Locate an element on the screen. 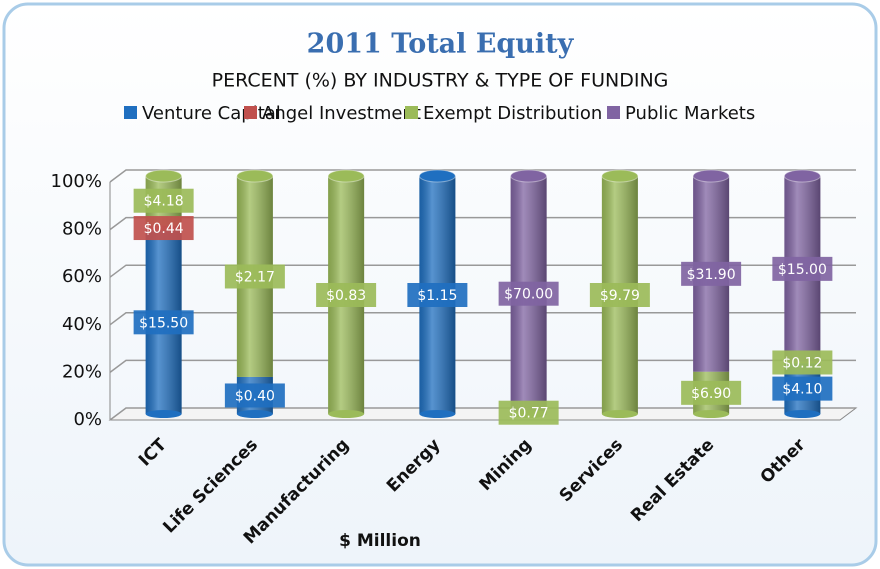 This screenshot has width=880, height=569. y-tick-label: 100% is located at coordinates (76, 181).